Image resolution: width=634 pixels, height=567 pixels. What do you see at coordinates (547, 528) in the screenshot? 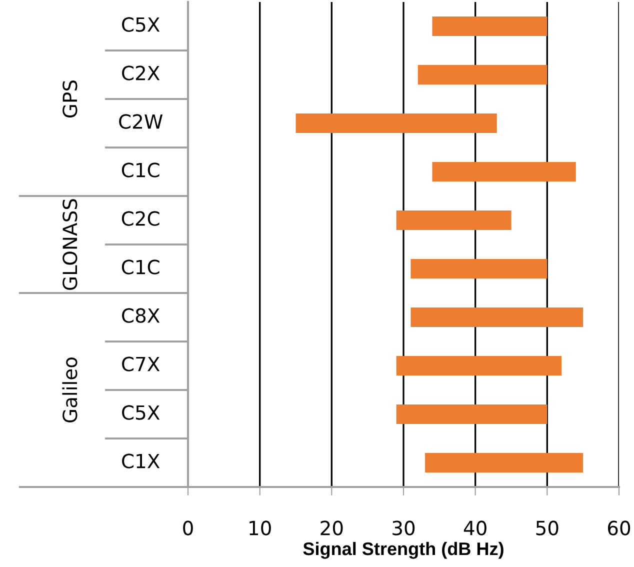
I see `x-tick-label: 50` at bounding box center [547, 528].